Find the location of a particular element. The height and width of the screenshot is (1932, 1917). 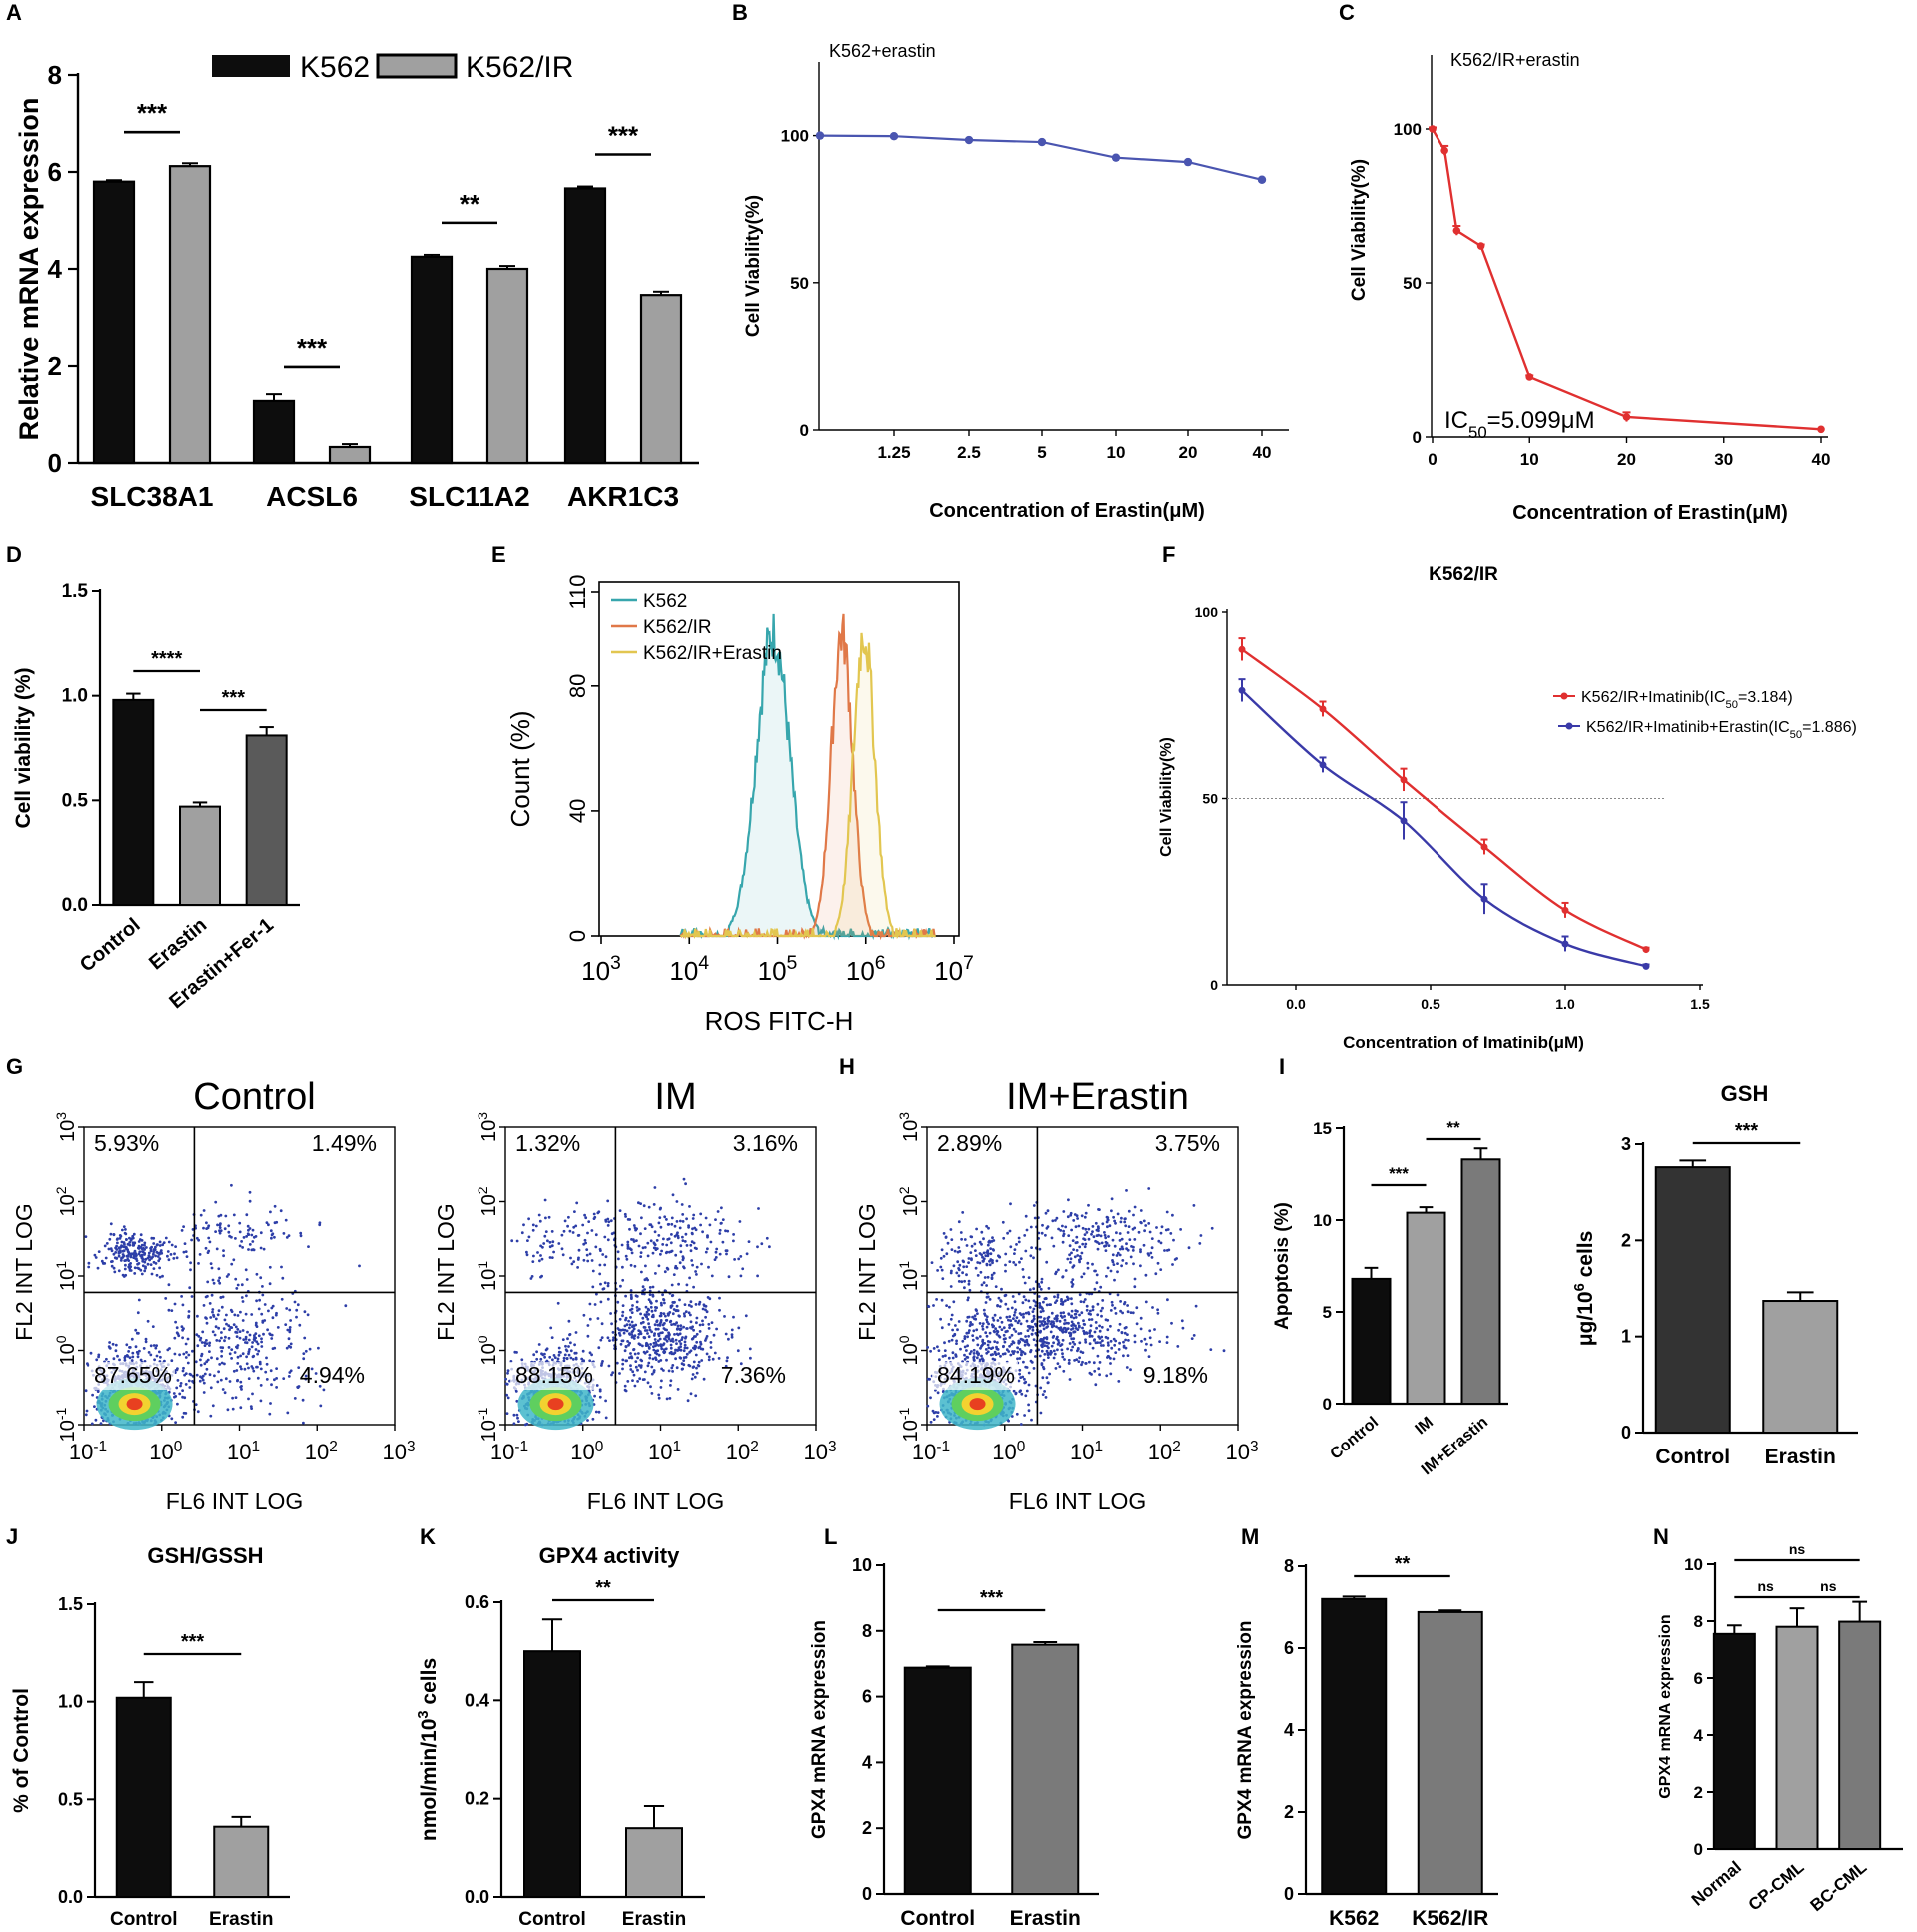

x-tick-exponent: 4 is located at coordinates (704, 963).